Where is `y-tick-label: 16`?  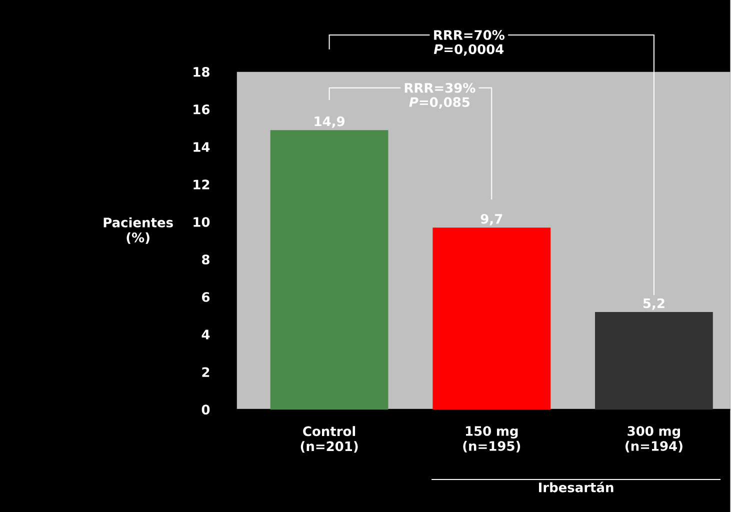 y-tick-label: 16 is located at coordinates (202, 109).